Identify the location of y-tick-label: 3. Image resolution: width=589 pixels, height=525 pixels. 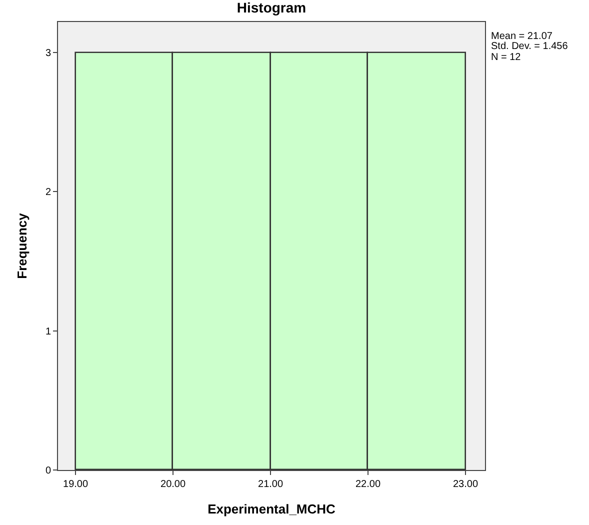
(48, 54).